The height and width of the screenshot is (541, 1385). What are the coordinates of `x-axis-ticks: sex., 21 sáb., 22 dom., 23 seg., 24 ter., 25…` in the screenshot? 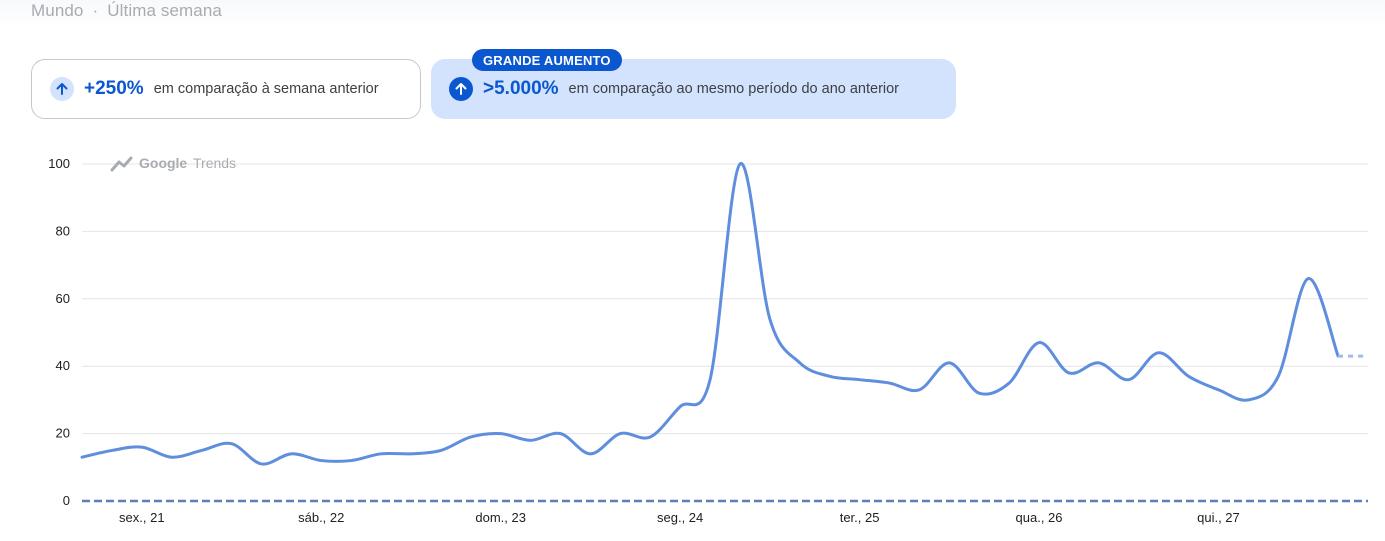 It's located at (679, 517).